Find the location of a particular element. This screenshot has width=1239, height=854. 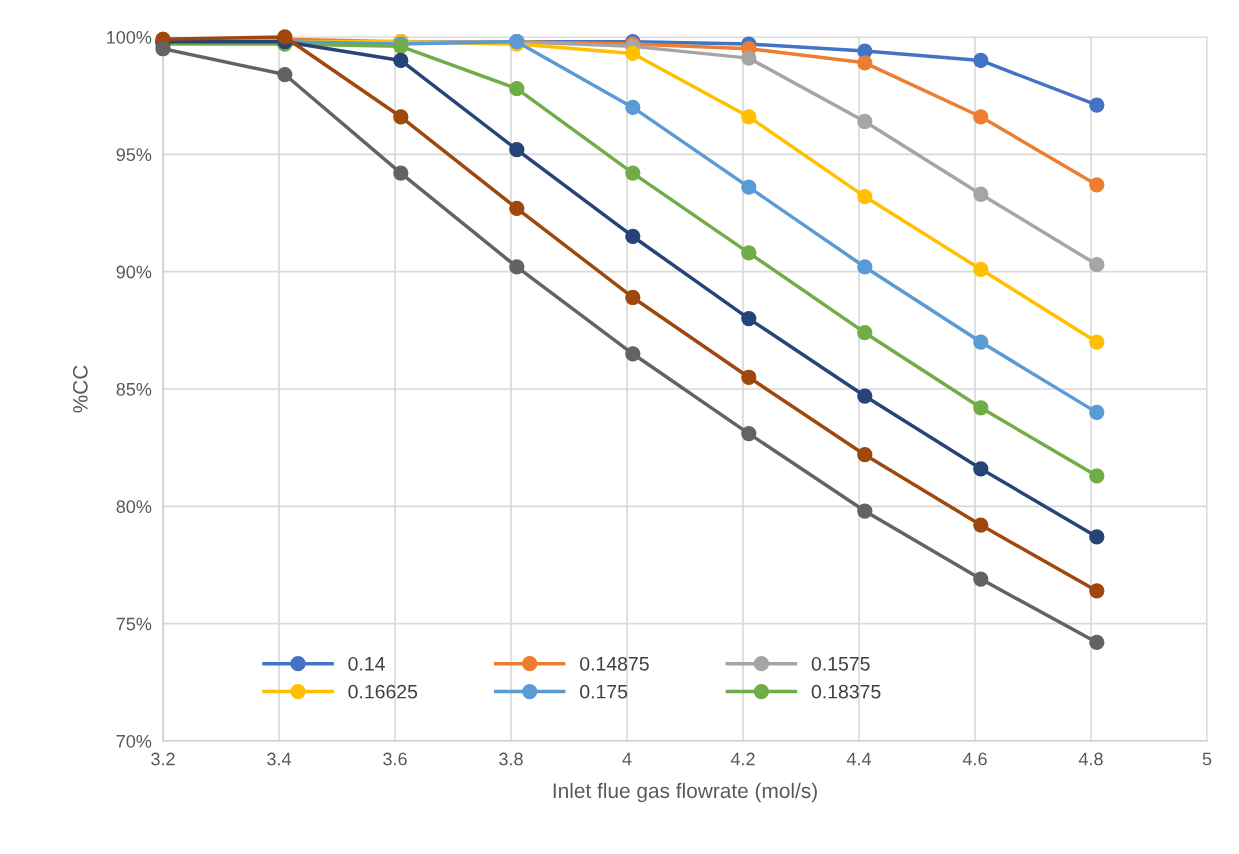

y-tick-label: 70% is located at coordinates (134, 741).